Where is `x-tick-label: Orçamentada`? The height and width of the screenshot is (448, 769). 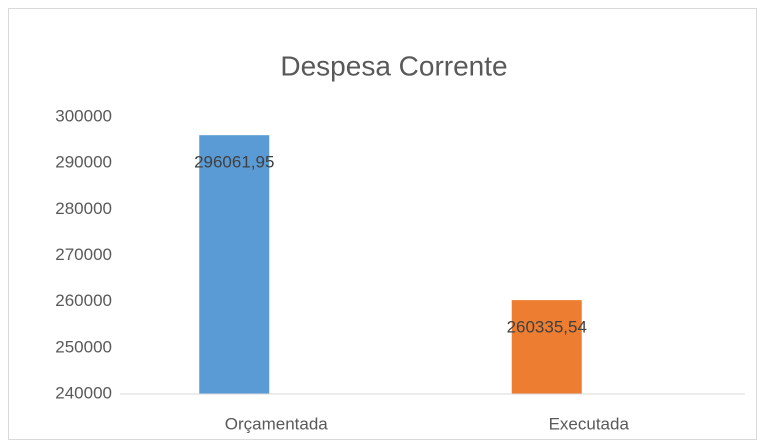
x-tick-label: Orçamentada is located at coordinates (277, 423).